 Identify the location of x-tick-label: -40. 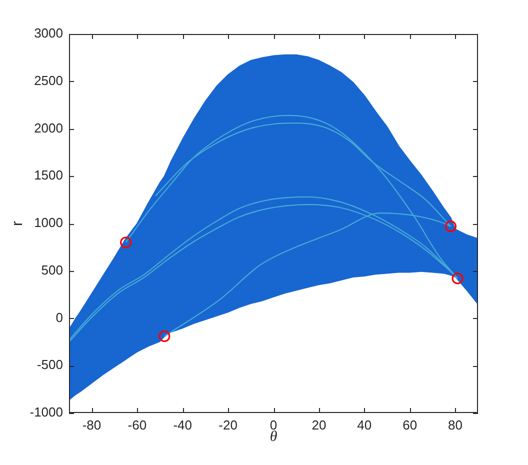
(182, 424).